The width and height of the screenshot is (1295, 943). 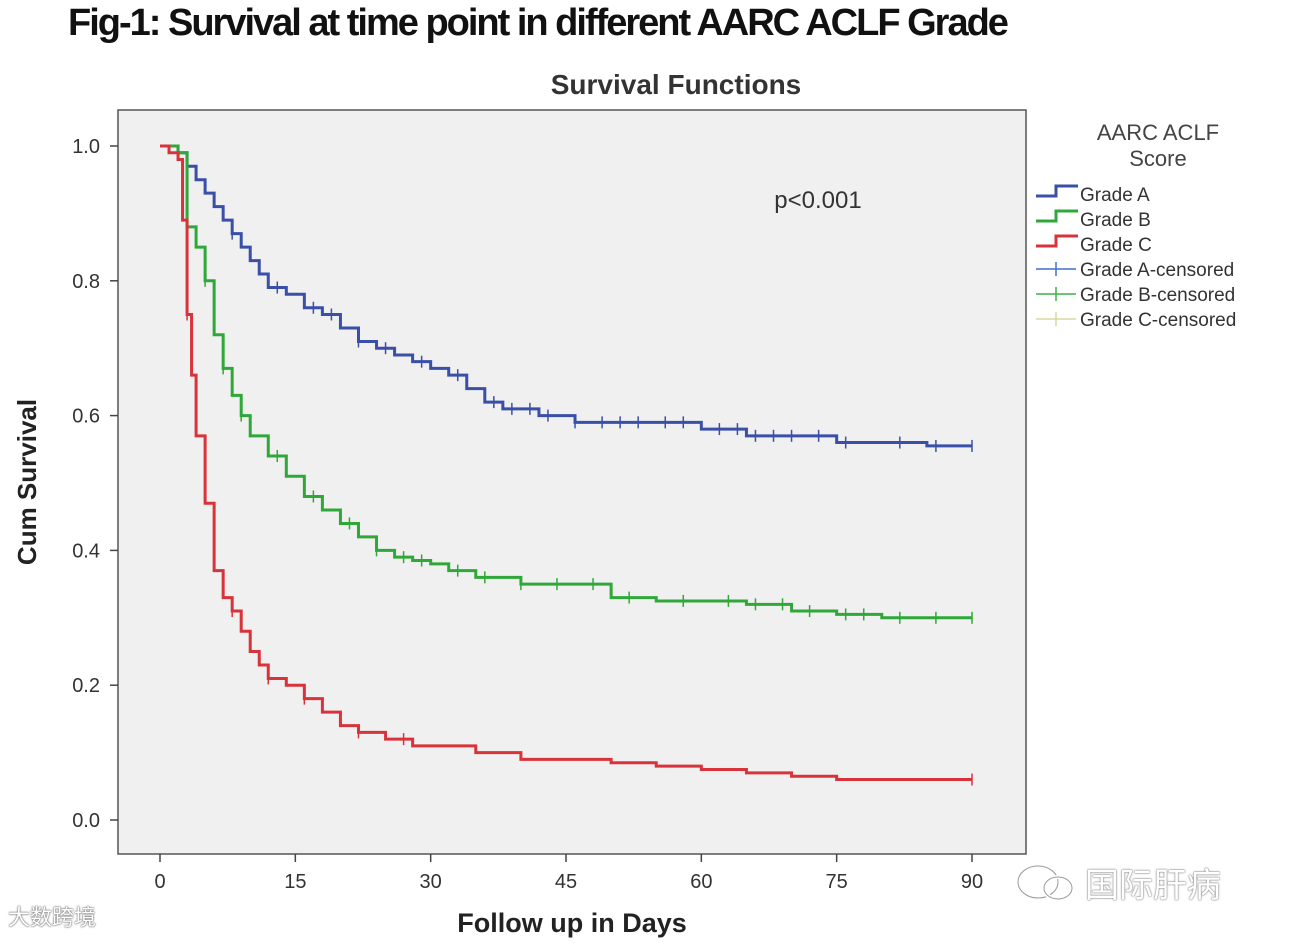 What do you see at coordinates (1045, 882) in the screenshot?
I see `wechat-icon` at bounding box center [1045, 882].